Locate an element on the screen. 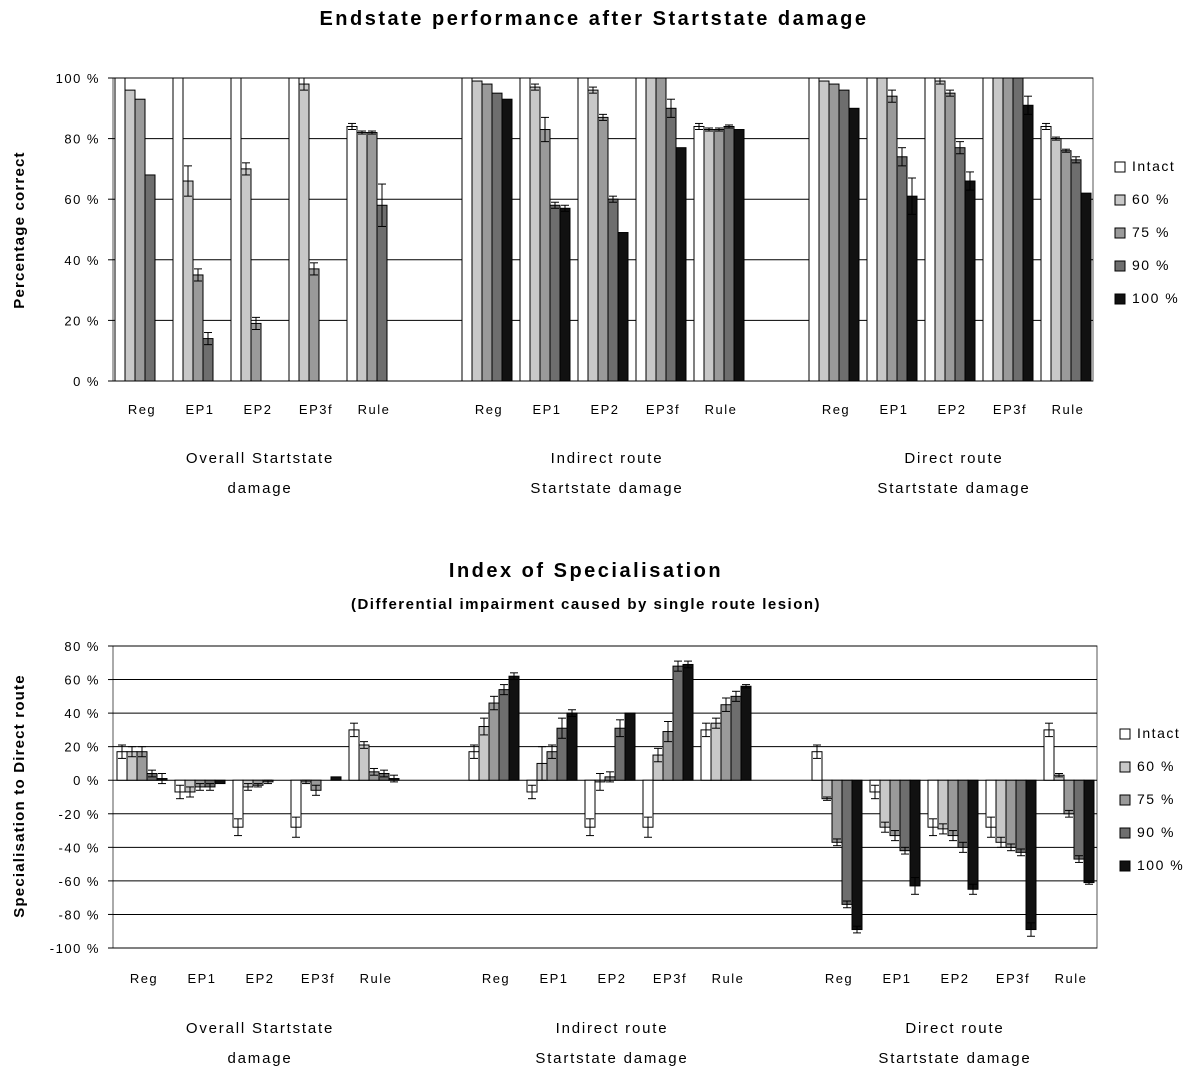 The height and width of the screenshot is (1069, 1197). bar-90-EP1 is located at coordinates (902, 269).